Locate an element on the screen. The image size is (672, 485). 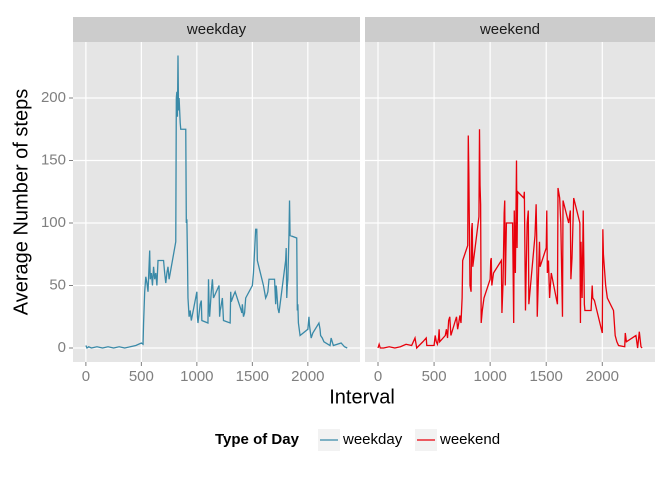
y-tick-label: 50 is located at coordinates (57, 284).